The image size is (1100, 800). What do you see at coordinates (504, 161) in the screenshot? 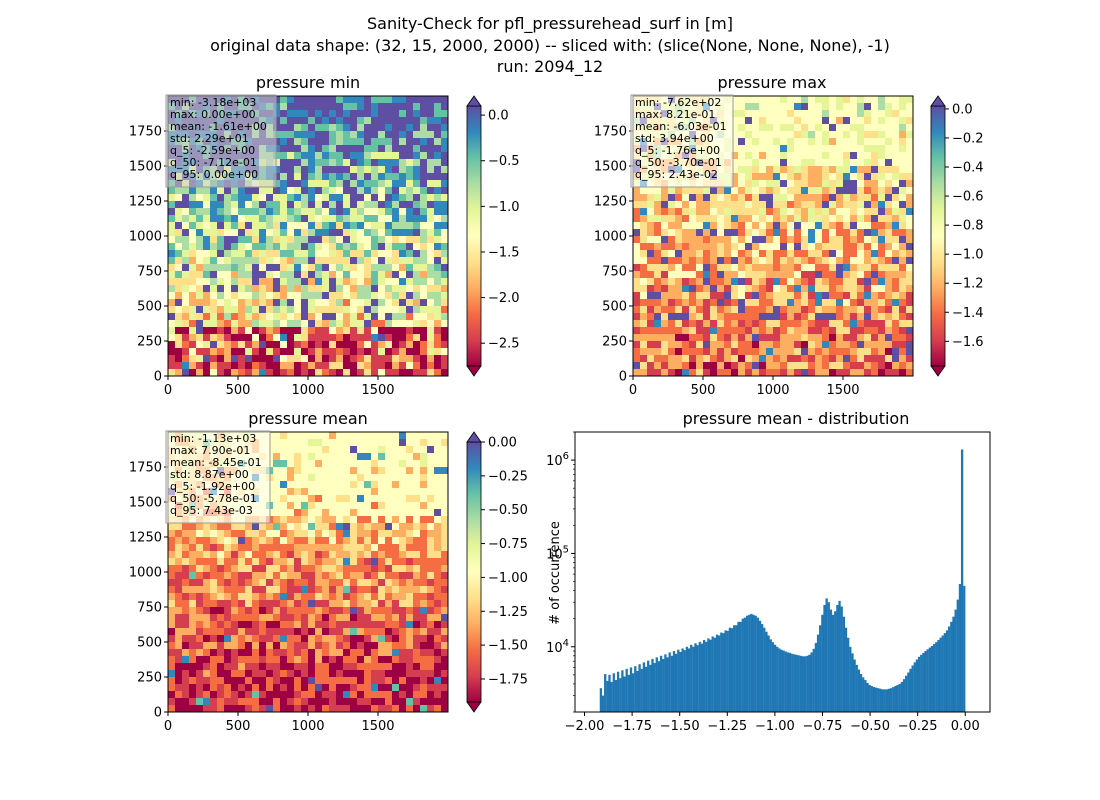
I see `colorbar-tick-label: −0.5` at bounding box center [504, 161].